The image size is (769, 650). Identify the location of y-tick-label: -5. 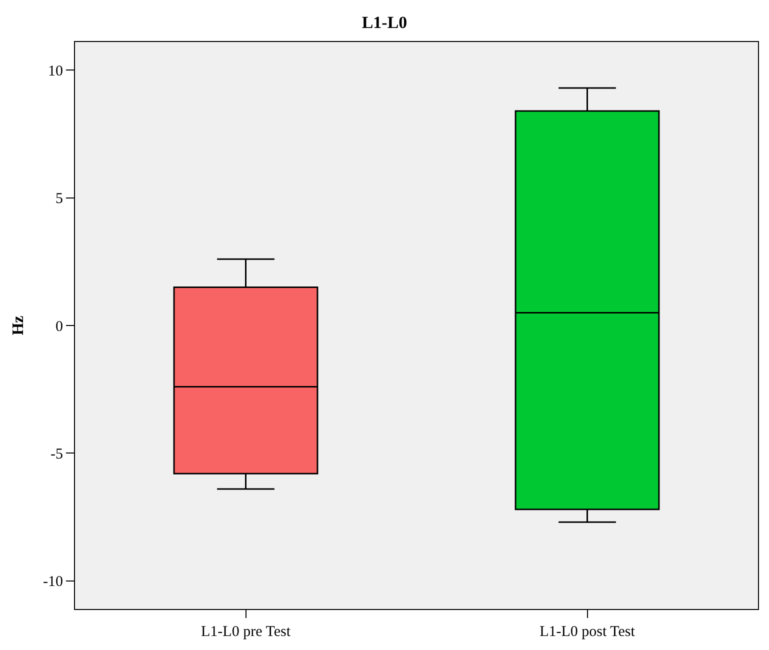
(56, 454).